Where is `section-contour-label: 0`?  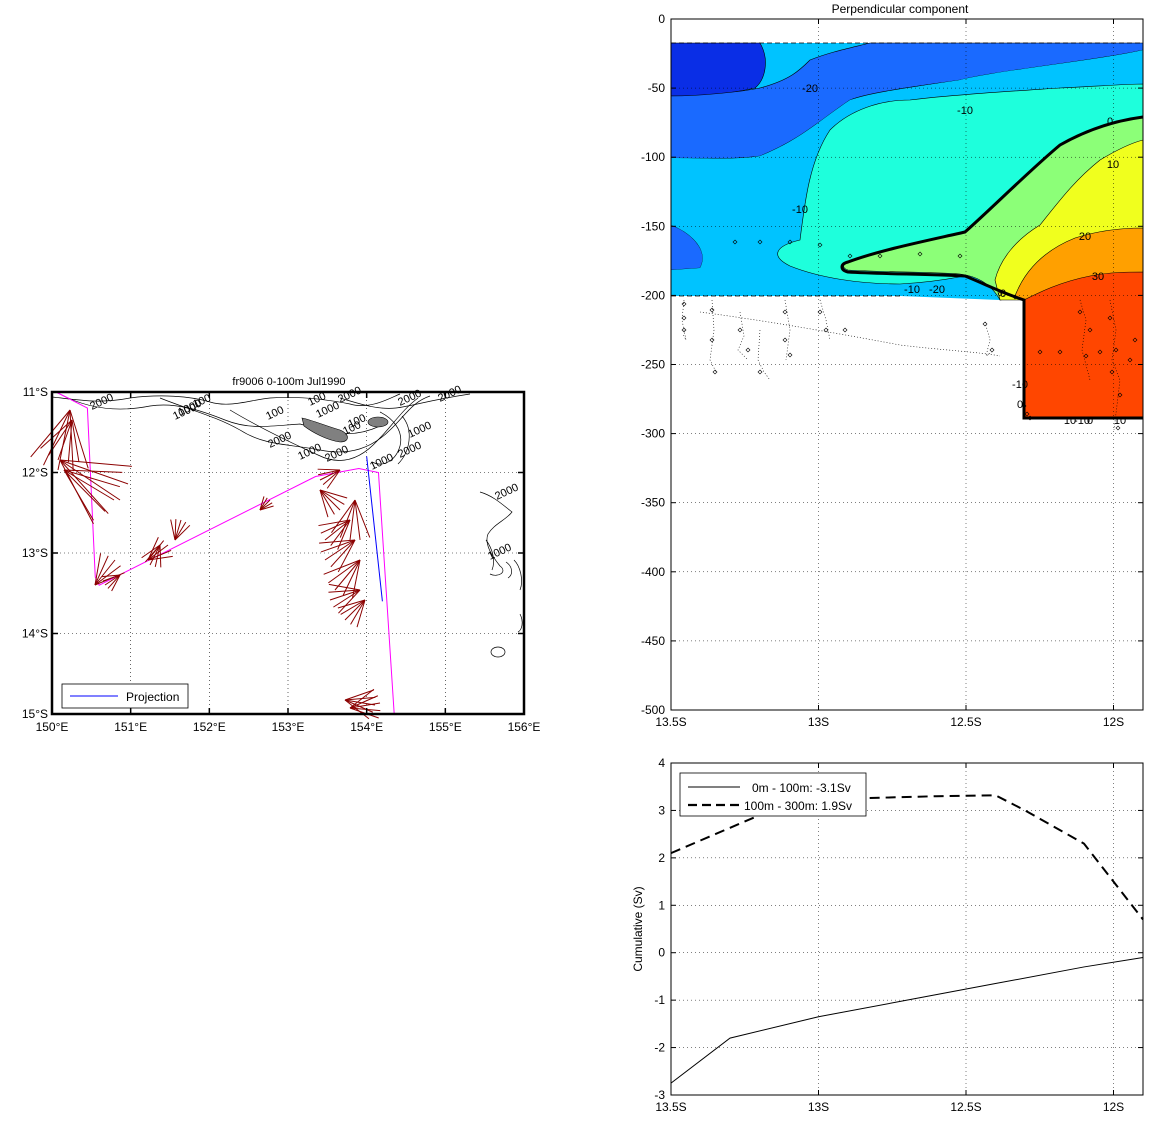 section-contour-label: 0 is located at coordinates (1020, 405).